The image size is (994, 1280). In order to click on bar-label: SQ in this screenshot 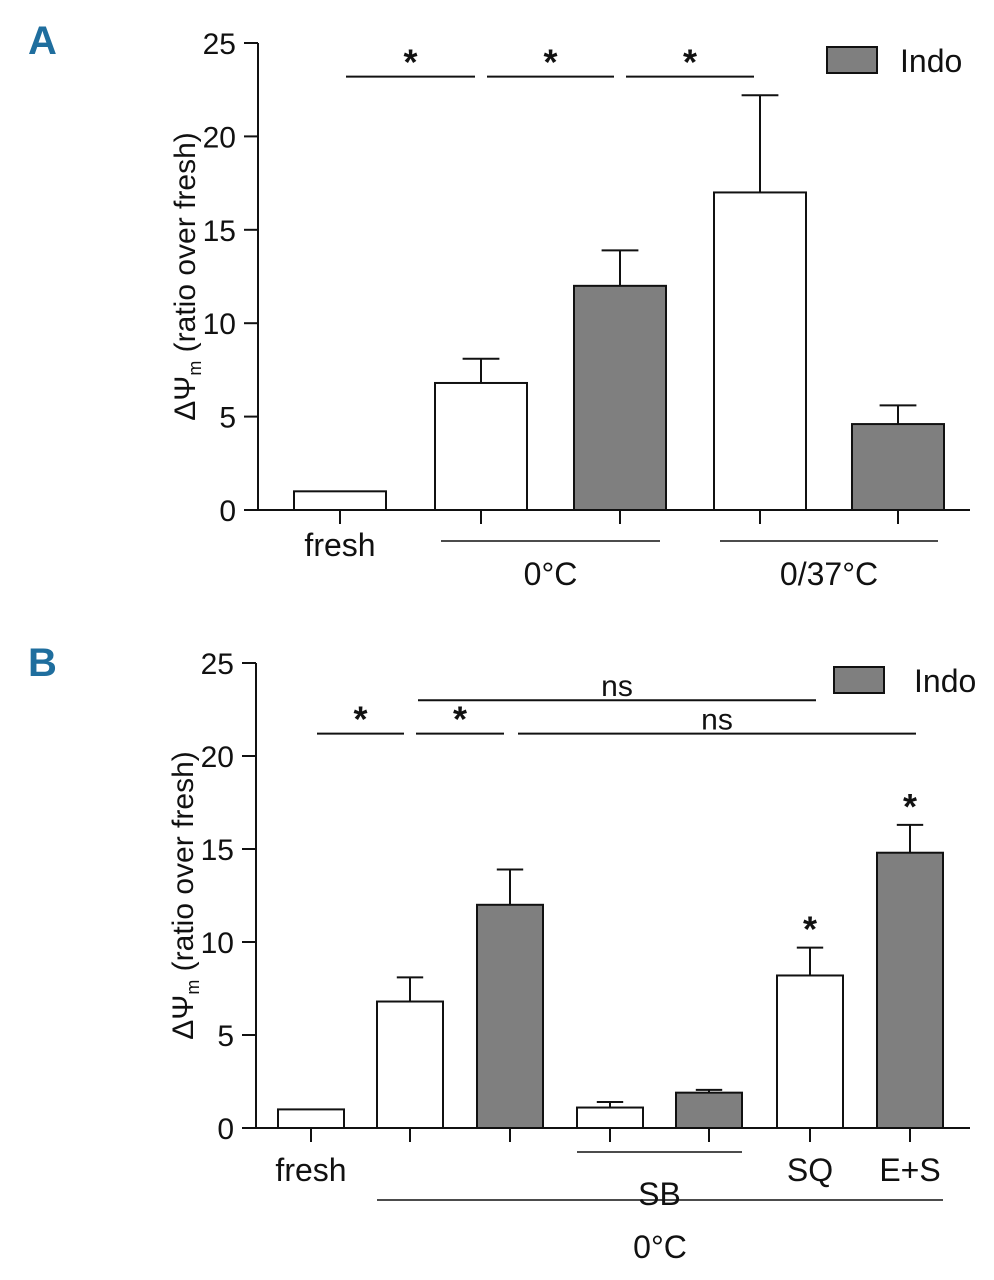, I will do `click(810, 1170)`.